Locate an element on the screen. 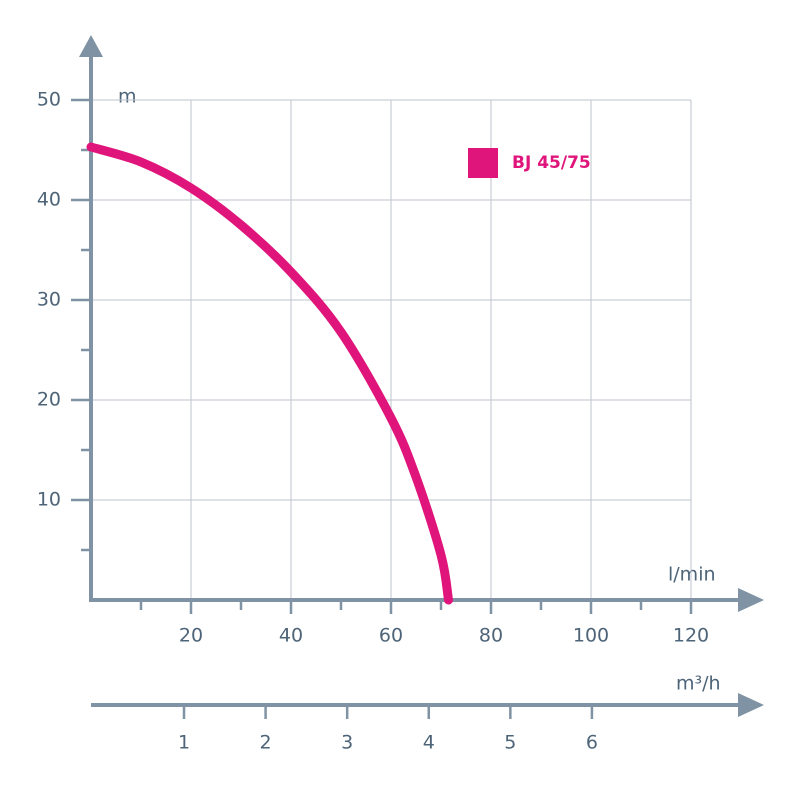  y-tick-label: 30 is located at coordinates (49, 300).